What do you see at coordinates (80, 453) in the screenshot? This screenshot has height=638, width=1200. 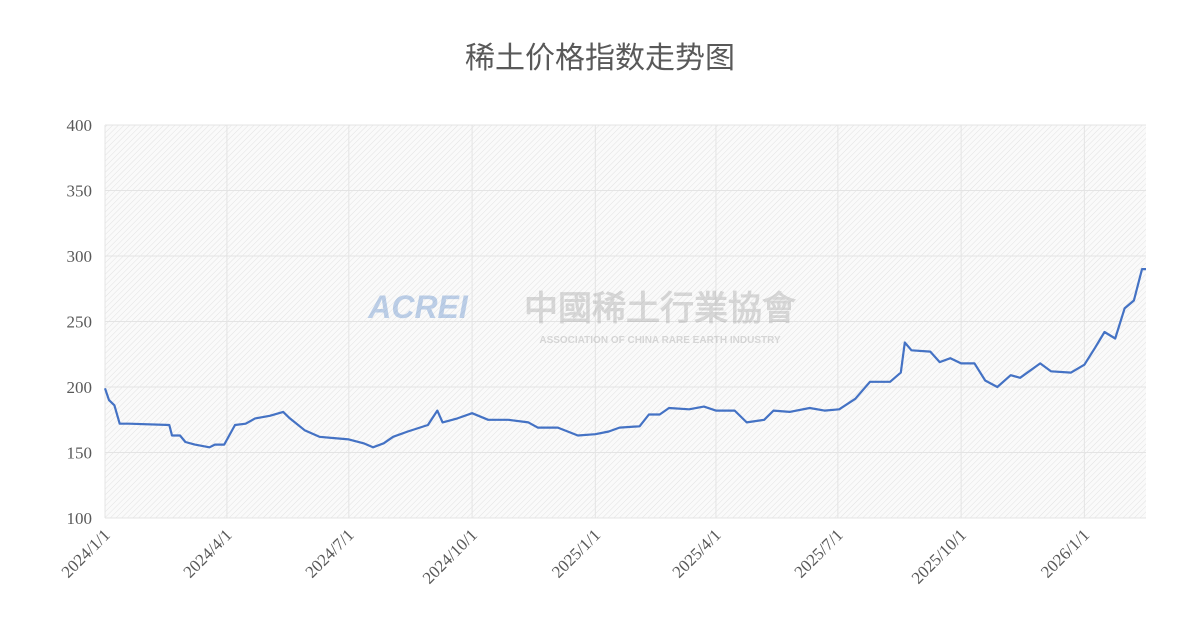 I see `y-tick-label: 150` at bounding box center [80, 453].